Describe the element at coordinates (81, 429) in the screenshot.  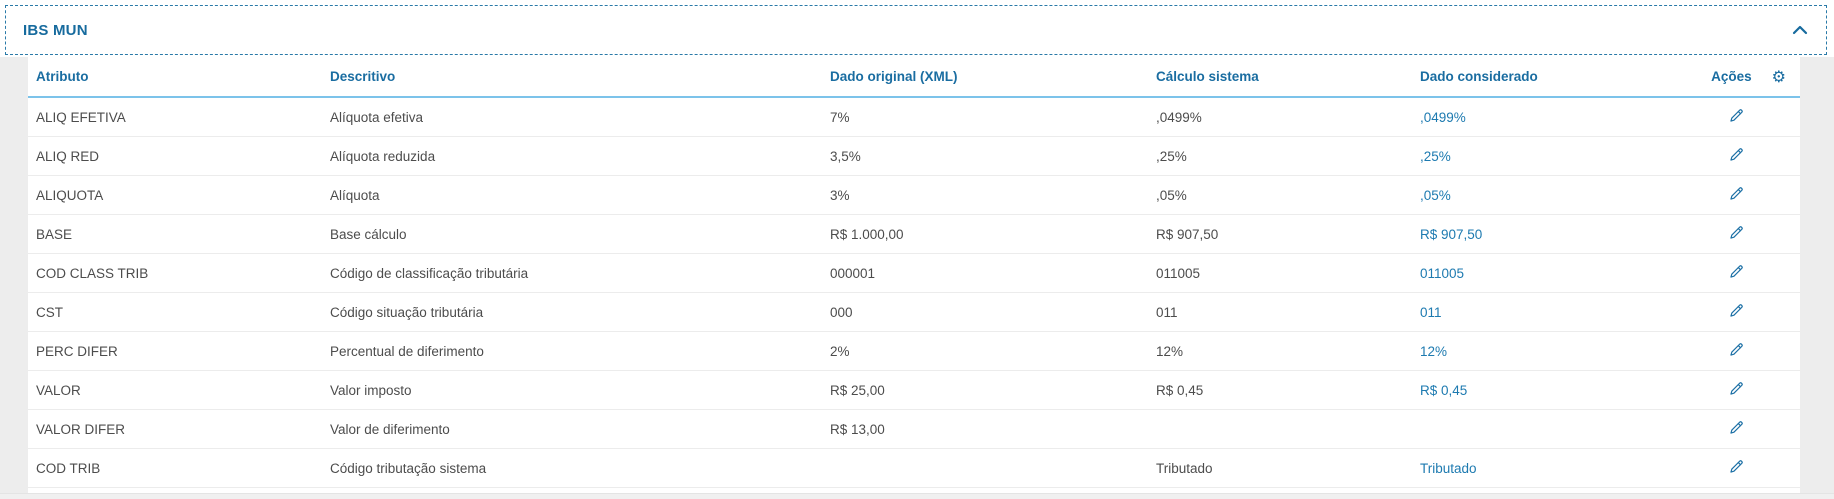
I see `cell-atributo: VALOR DIFER` at that location.